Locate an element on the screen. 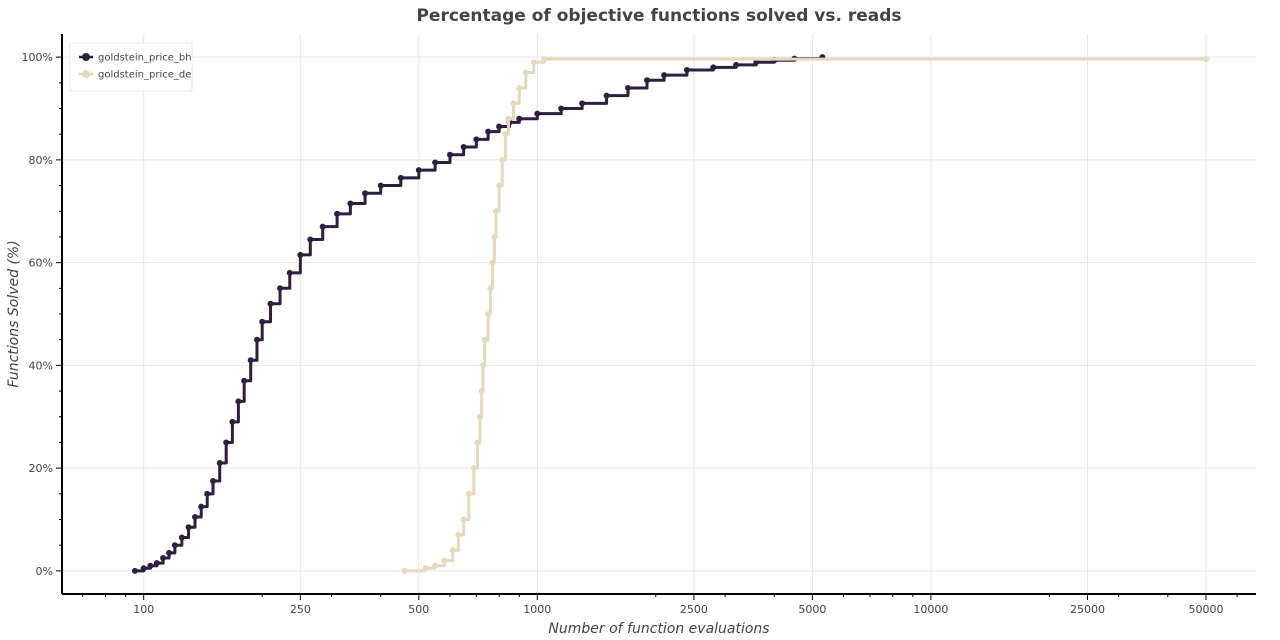 This screenshot has width=1280, height=640. y-tick-label: 40% is located at coordinates (41, 365).